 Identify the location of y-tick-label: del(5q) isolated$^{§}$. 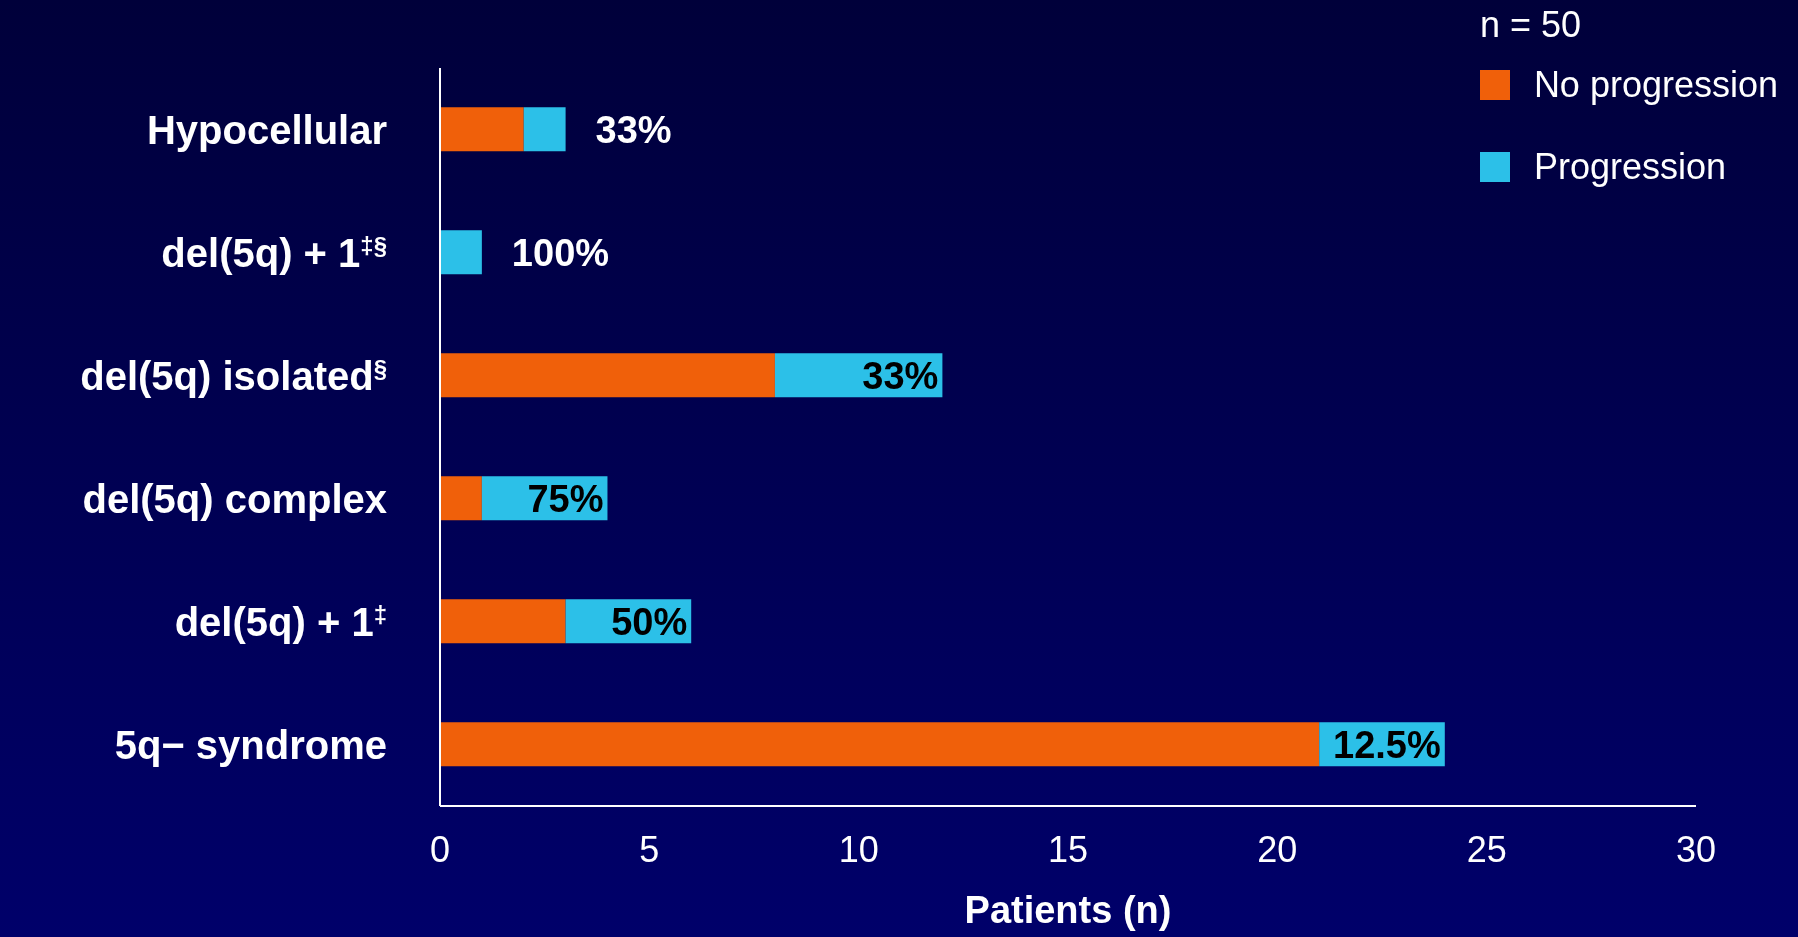
(233, 375).